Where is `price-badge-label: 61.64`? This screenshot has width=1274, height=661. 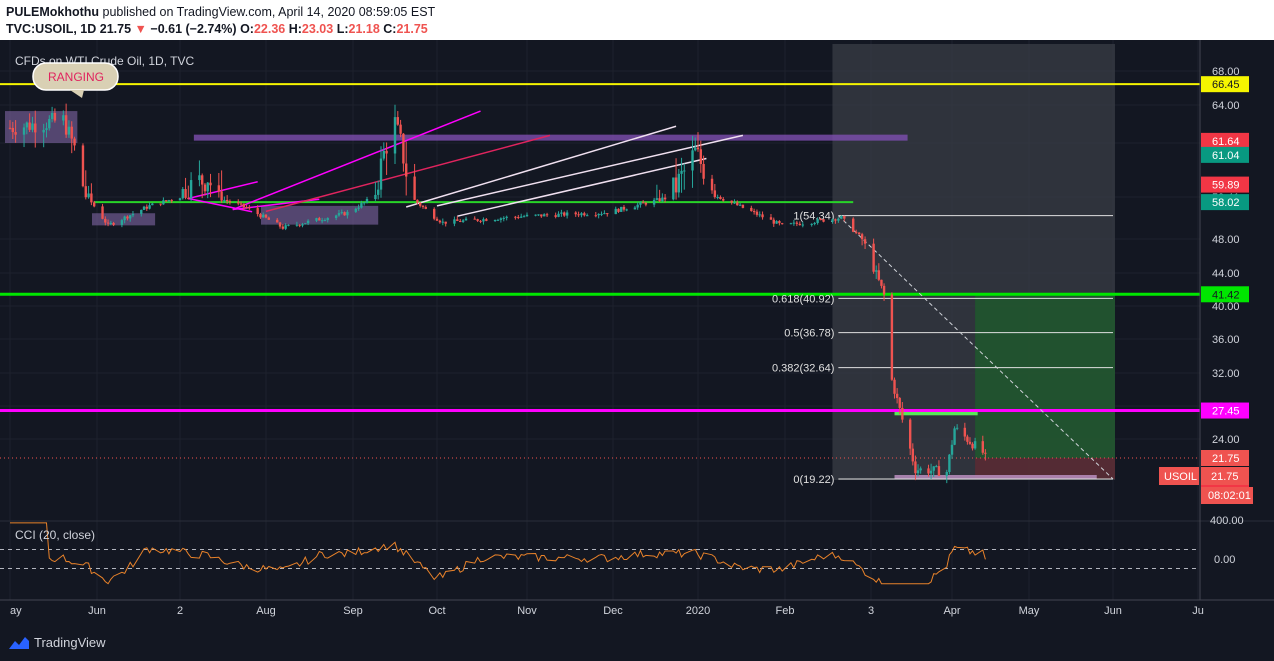 price-badge-label: 61.64 is located at coordinates (1226, 142).